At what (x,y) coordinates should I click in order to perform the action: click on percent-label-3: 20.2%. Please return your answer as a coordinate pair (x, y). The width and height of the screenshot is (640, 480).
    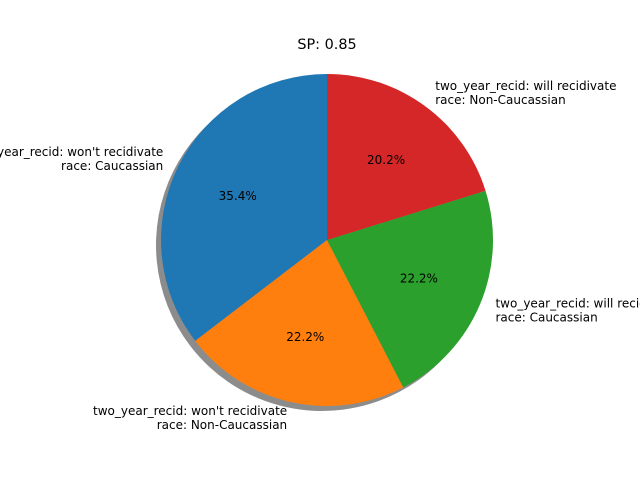
    Looking at the image, I should click on (386, 160).